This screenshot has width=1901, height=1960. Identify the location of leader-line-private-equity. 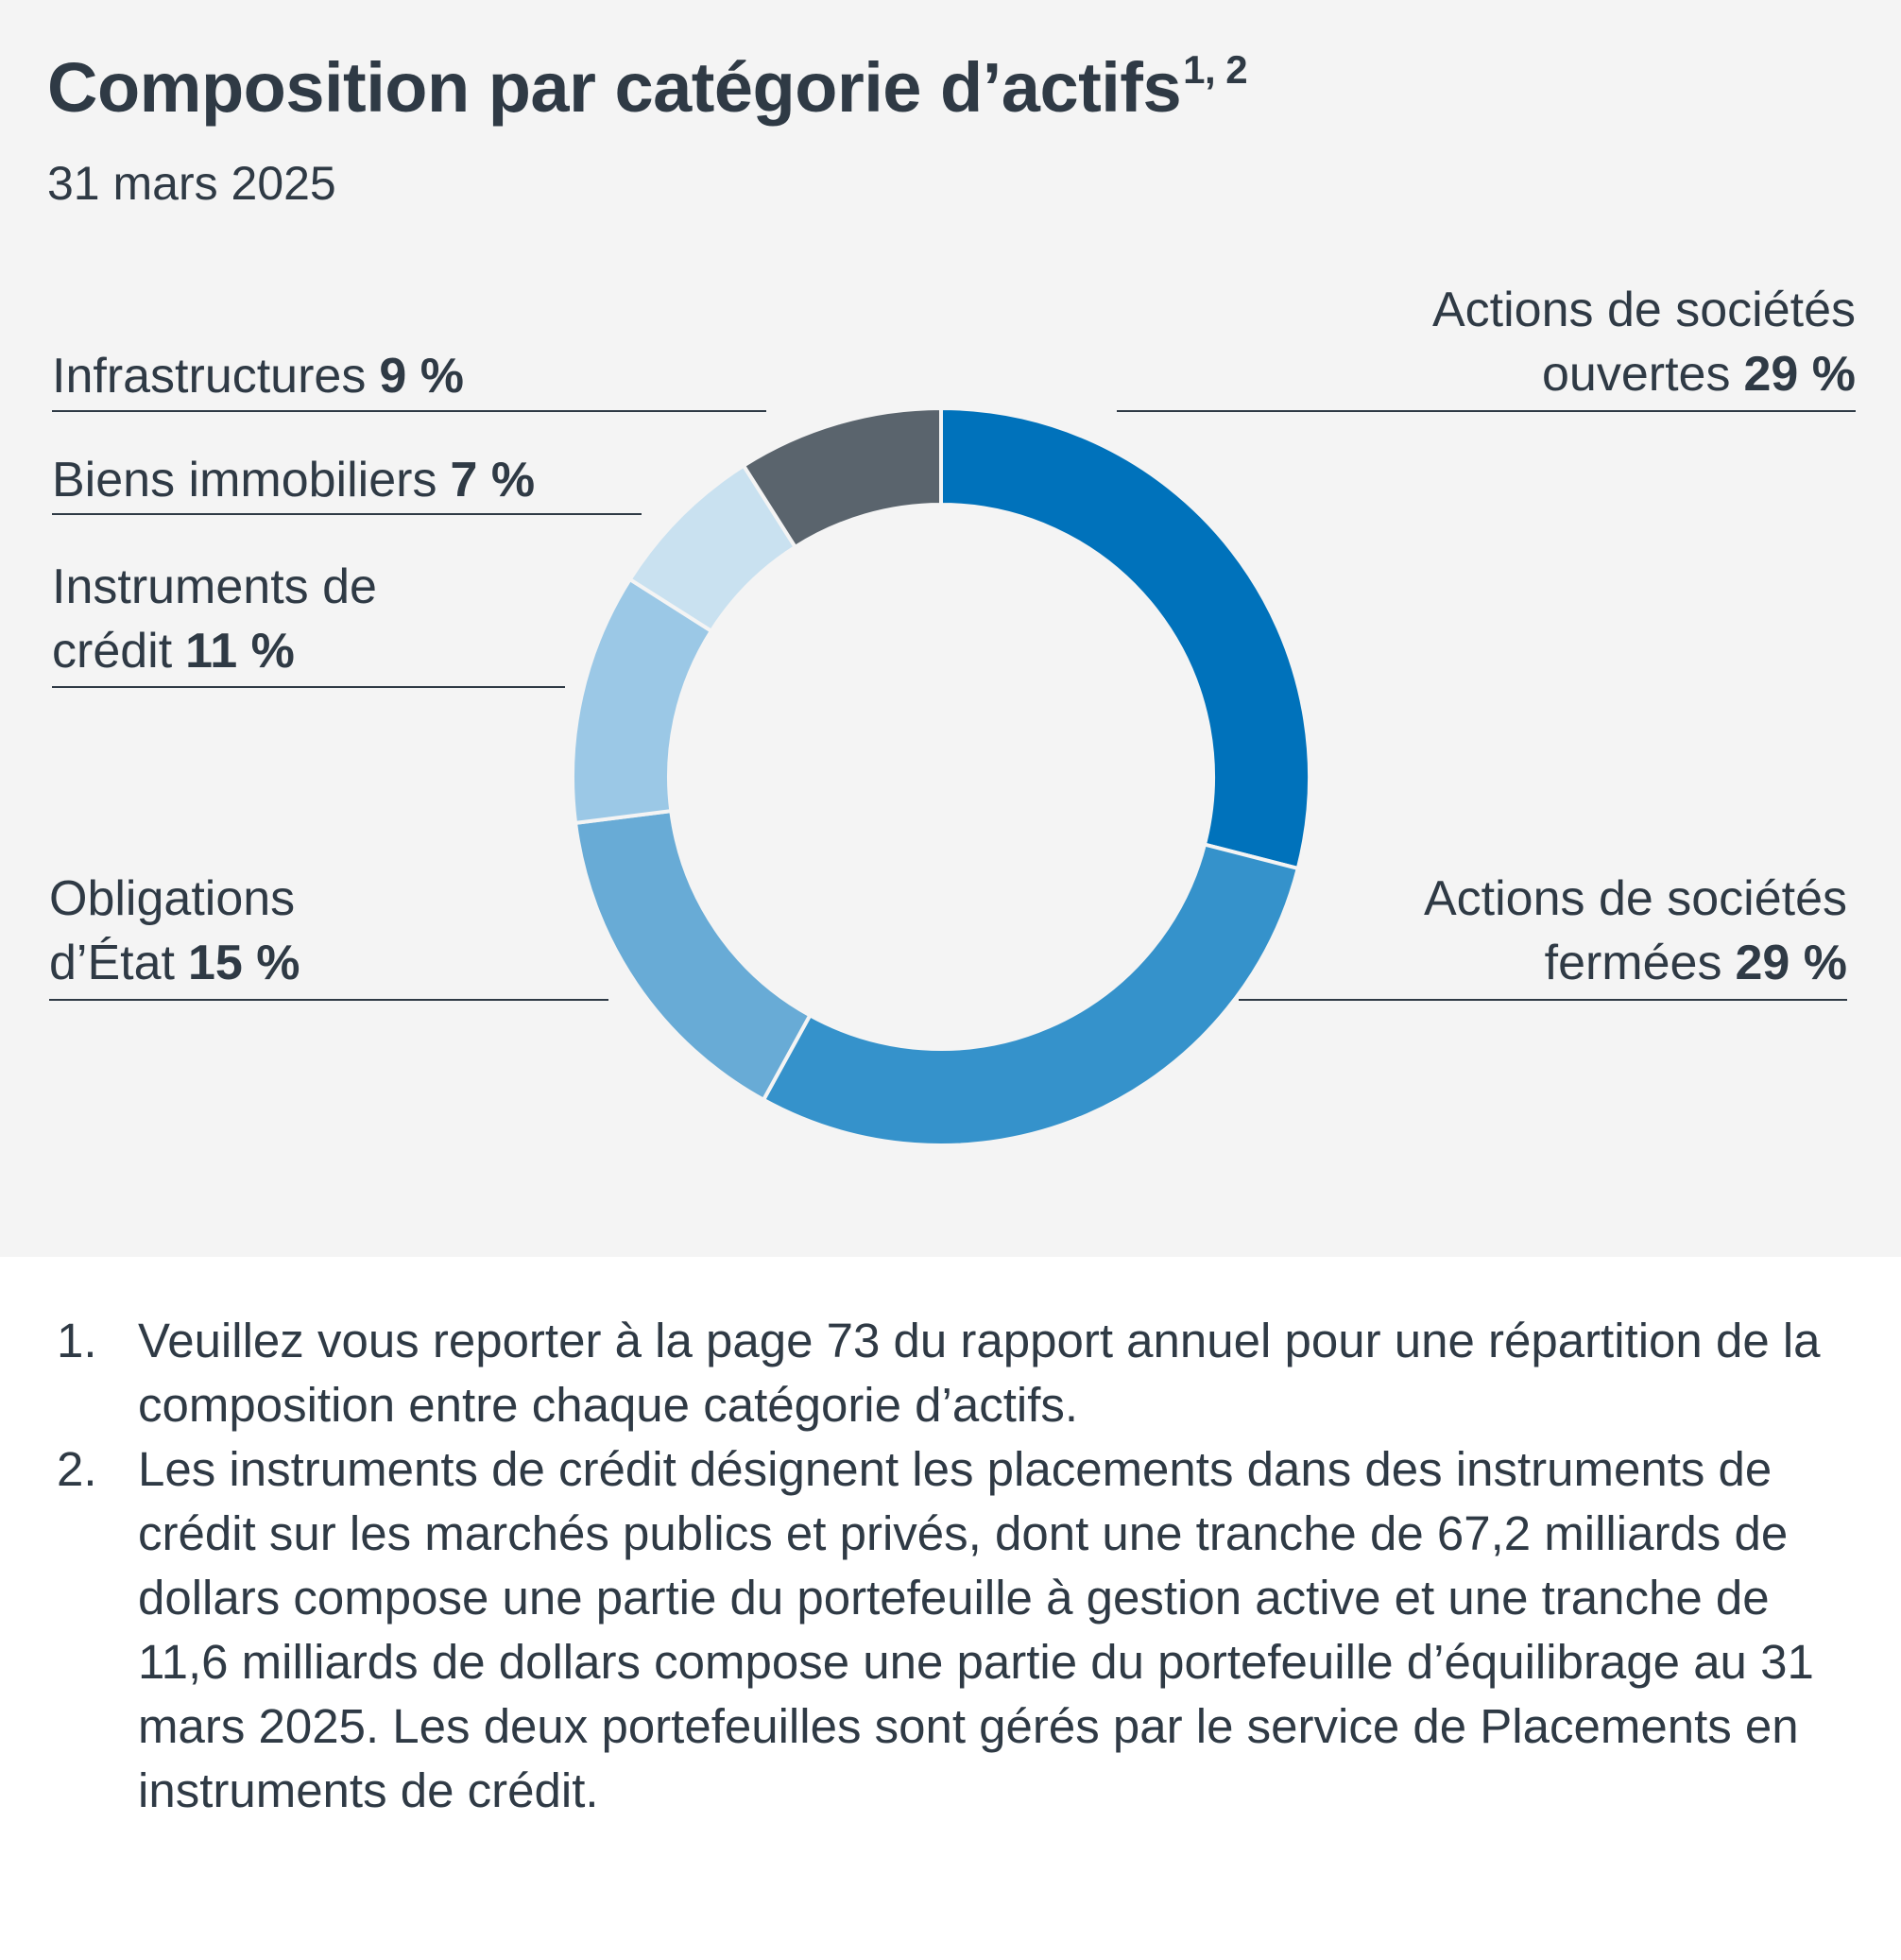
(1543, 1000).